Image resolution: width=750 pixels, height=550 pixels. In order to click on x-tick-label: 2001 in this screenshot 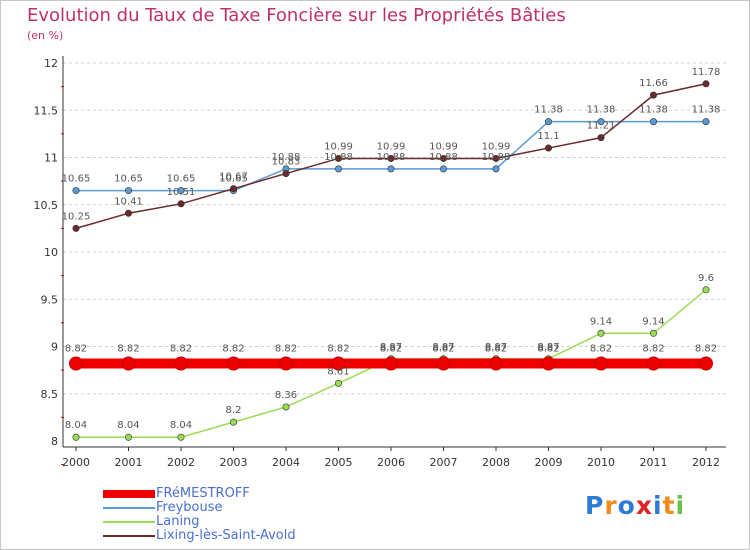, I will do `click(129, 462)`.